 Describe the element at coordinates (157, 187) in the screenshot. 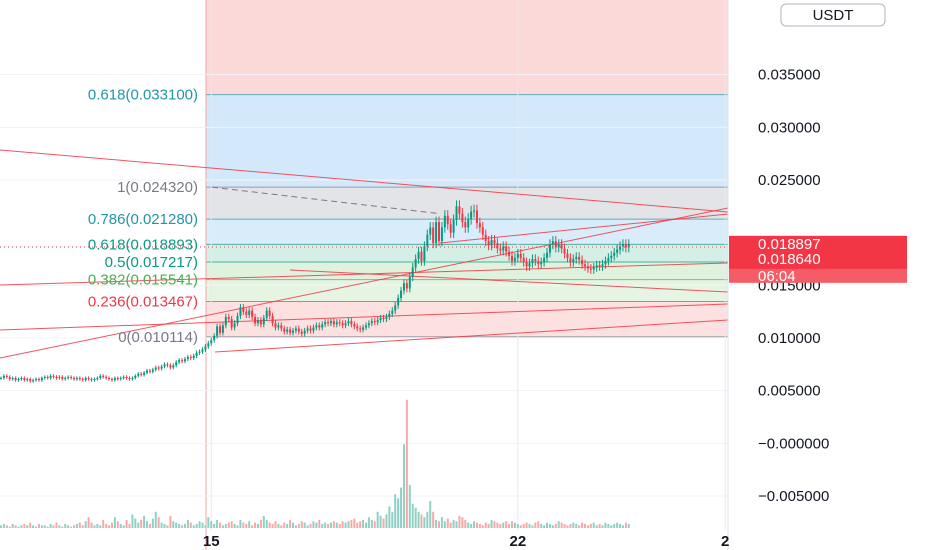

I see `fib-label-1: 1(0.024320)` at that location.